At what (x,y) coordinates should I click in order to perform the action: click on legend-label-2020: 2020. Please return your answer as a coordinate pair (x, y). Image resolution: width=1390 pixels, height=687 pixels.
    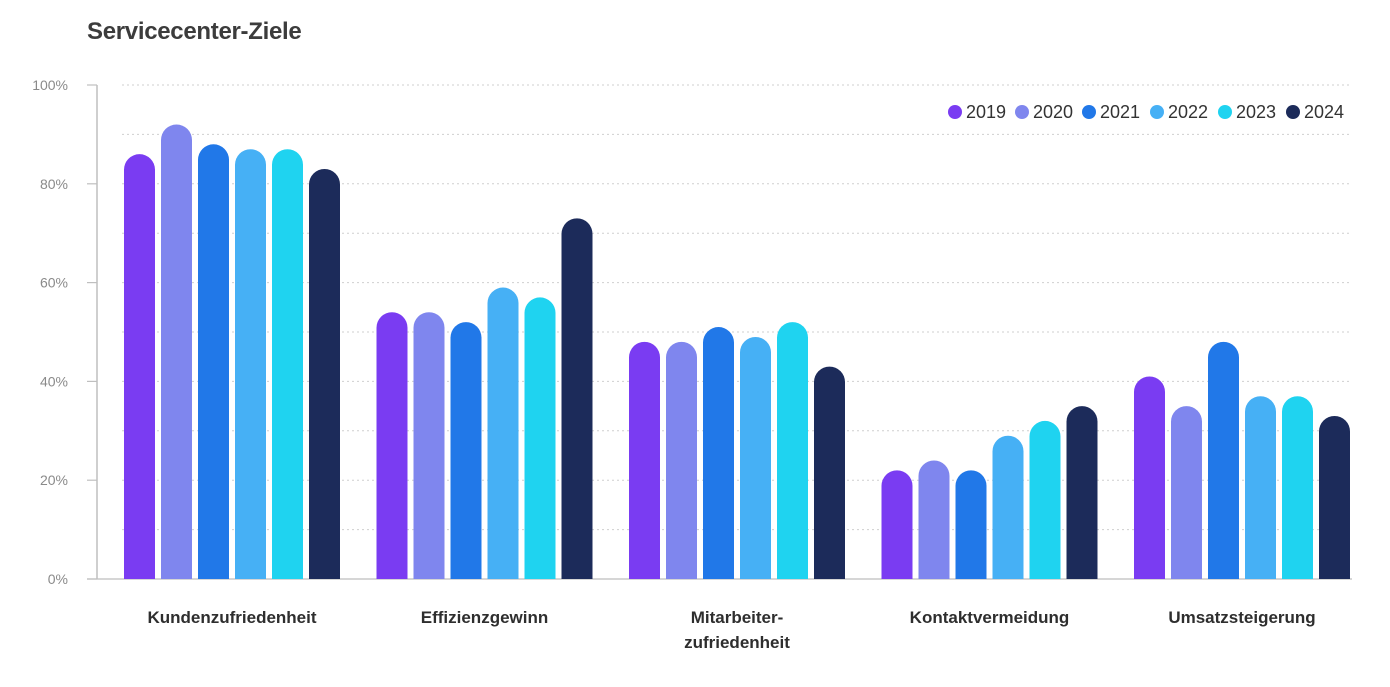
    Looking at the image, I should click on (1053, 112).